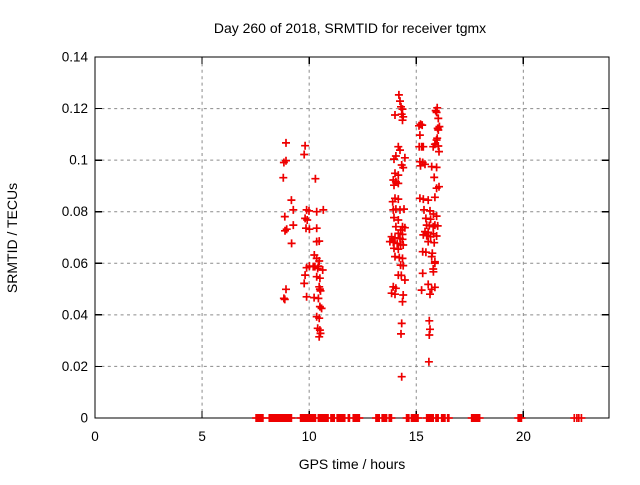  I want to click on x-tick-label: 15, so click(416, 436).